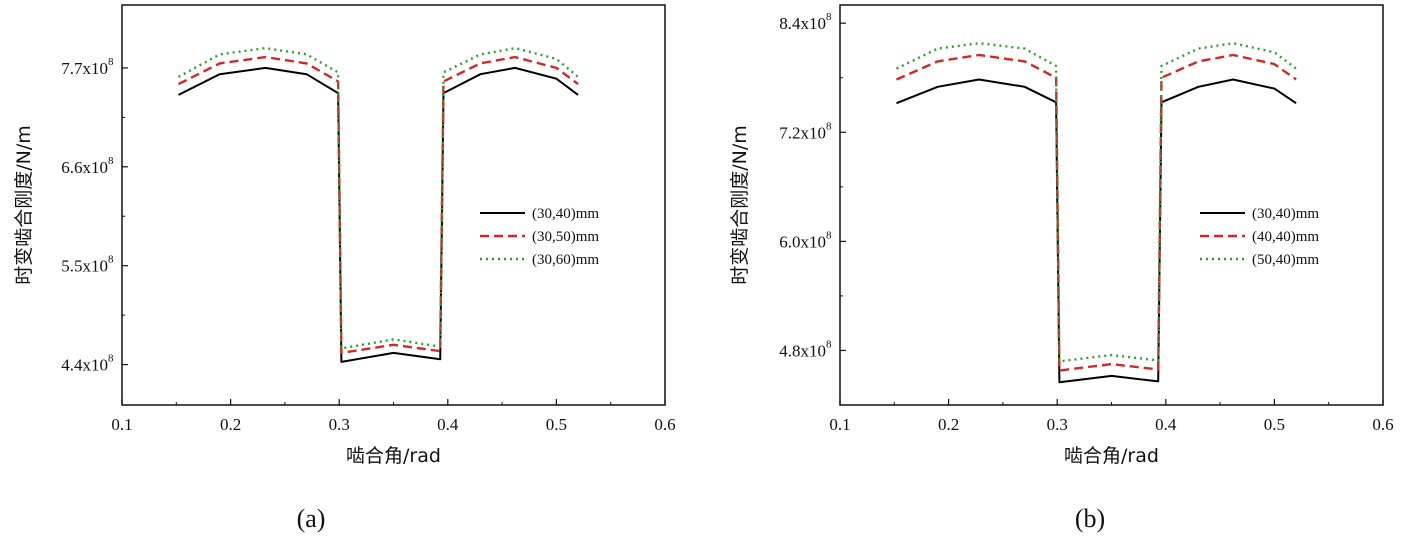 The width and height of the screenshot is (1418, 539). Describe the element at coordinates (84, 167) in the screenshot. I see `y-tick-label: 6.6x10` at that location.